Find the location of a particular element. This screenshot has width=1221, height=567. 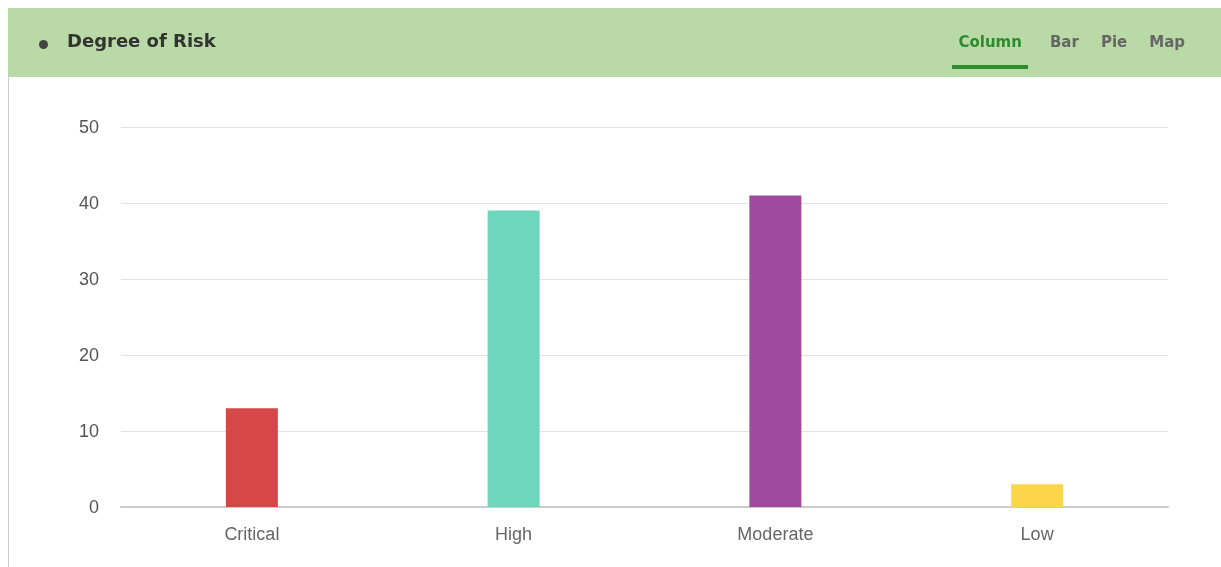

text: Column is located at coordinates (990, 51).